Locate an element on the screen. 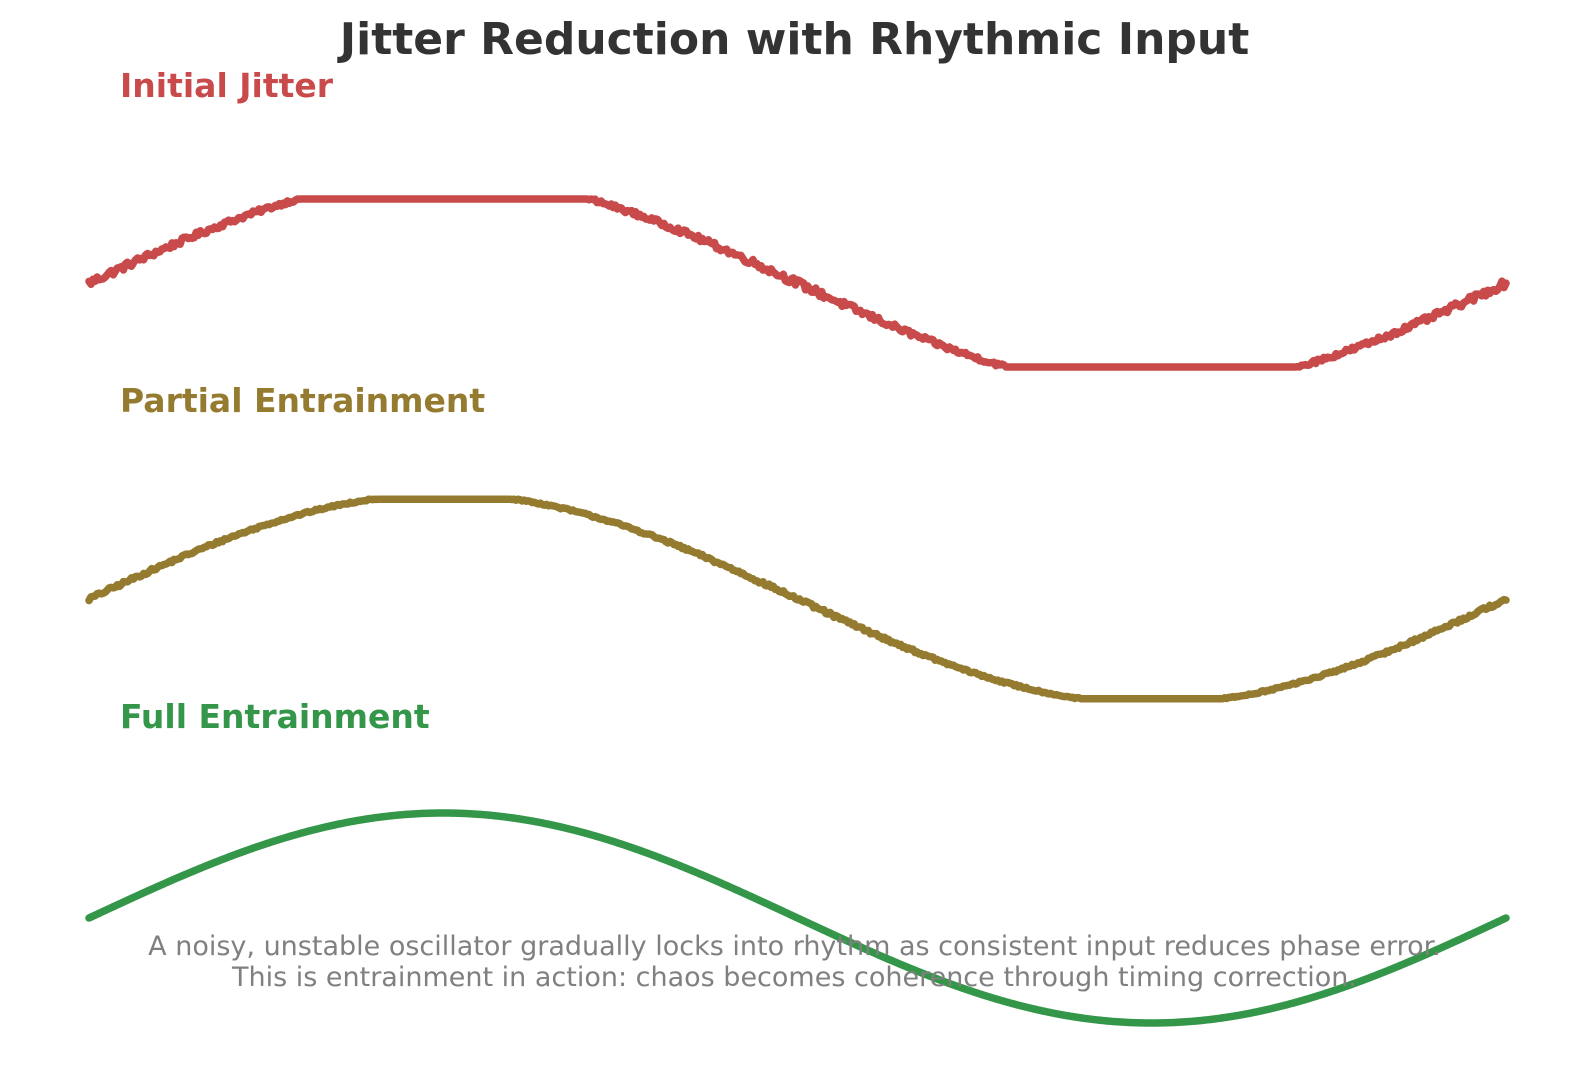  series-label-partial-entrainment: Partial Entrainment is located at coordinates (302, 400).